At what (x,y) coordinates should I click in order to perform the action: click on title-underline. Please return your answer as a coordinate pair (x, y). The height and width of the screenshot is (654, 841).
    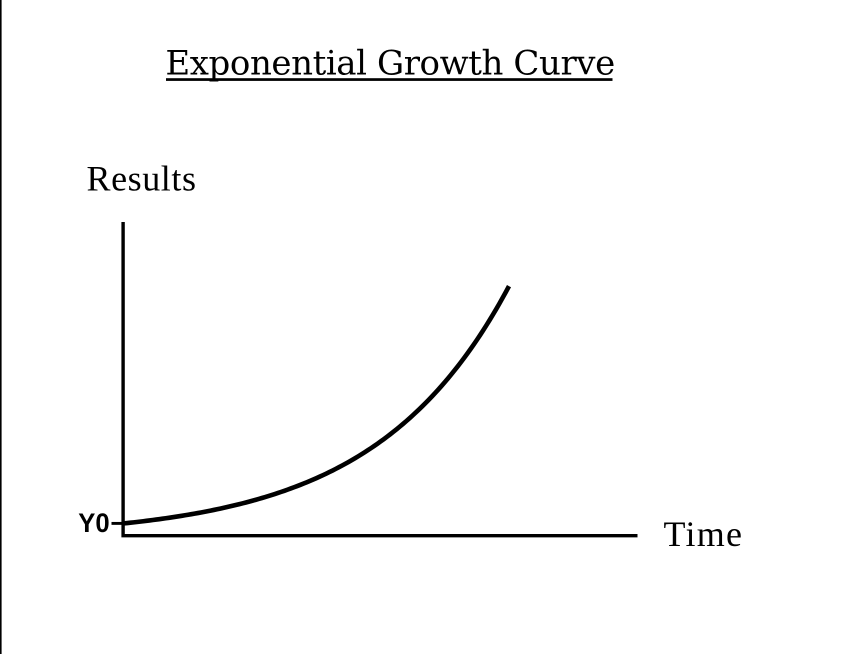
    Looking at the image, I should click on (389, 79).